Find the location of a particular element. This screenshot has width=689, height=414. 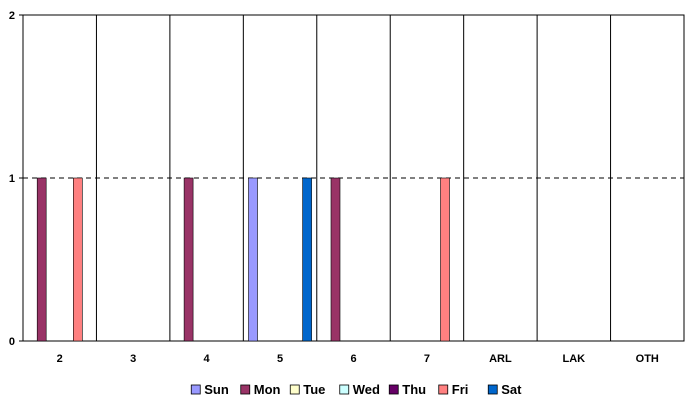

y-tick-label: 0 is located at coordinates (12, 342).